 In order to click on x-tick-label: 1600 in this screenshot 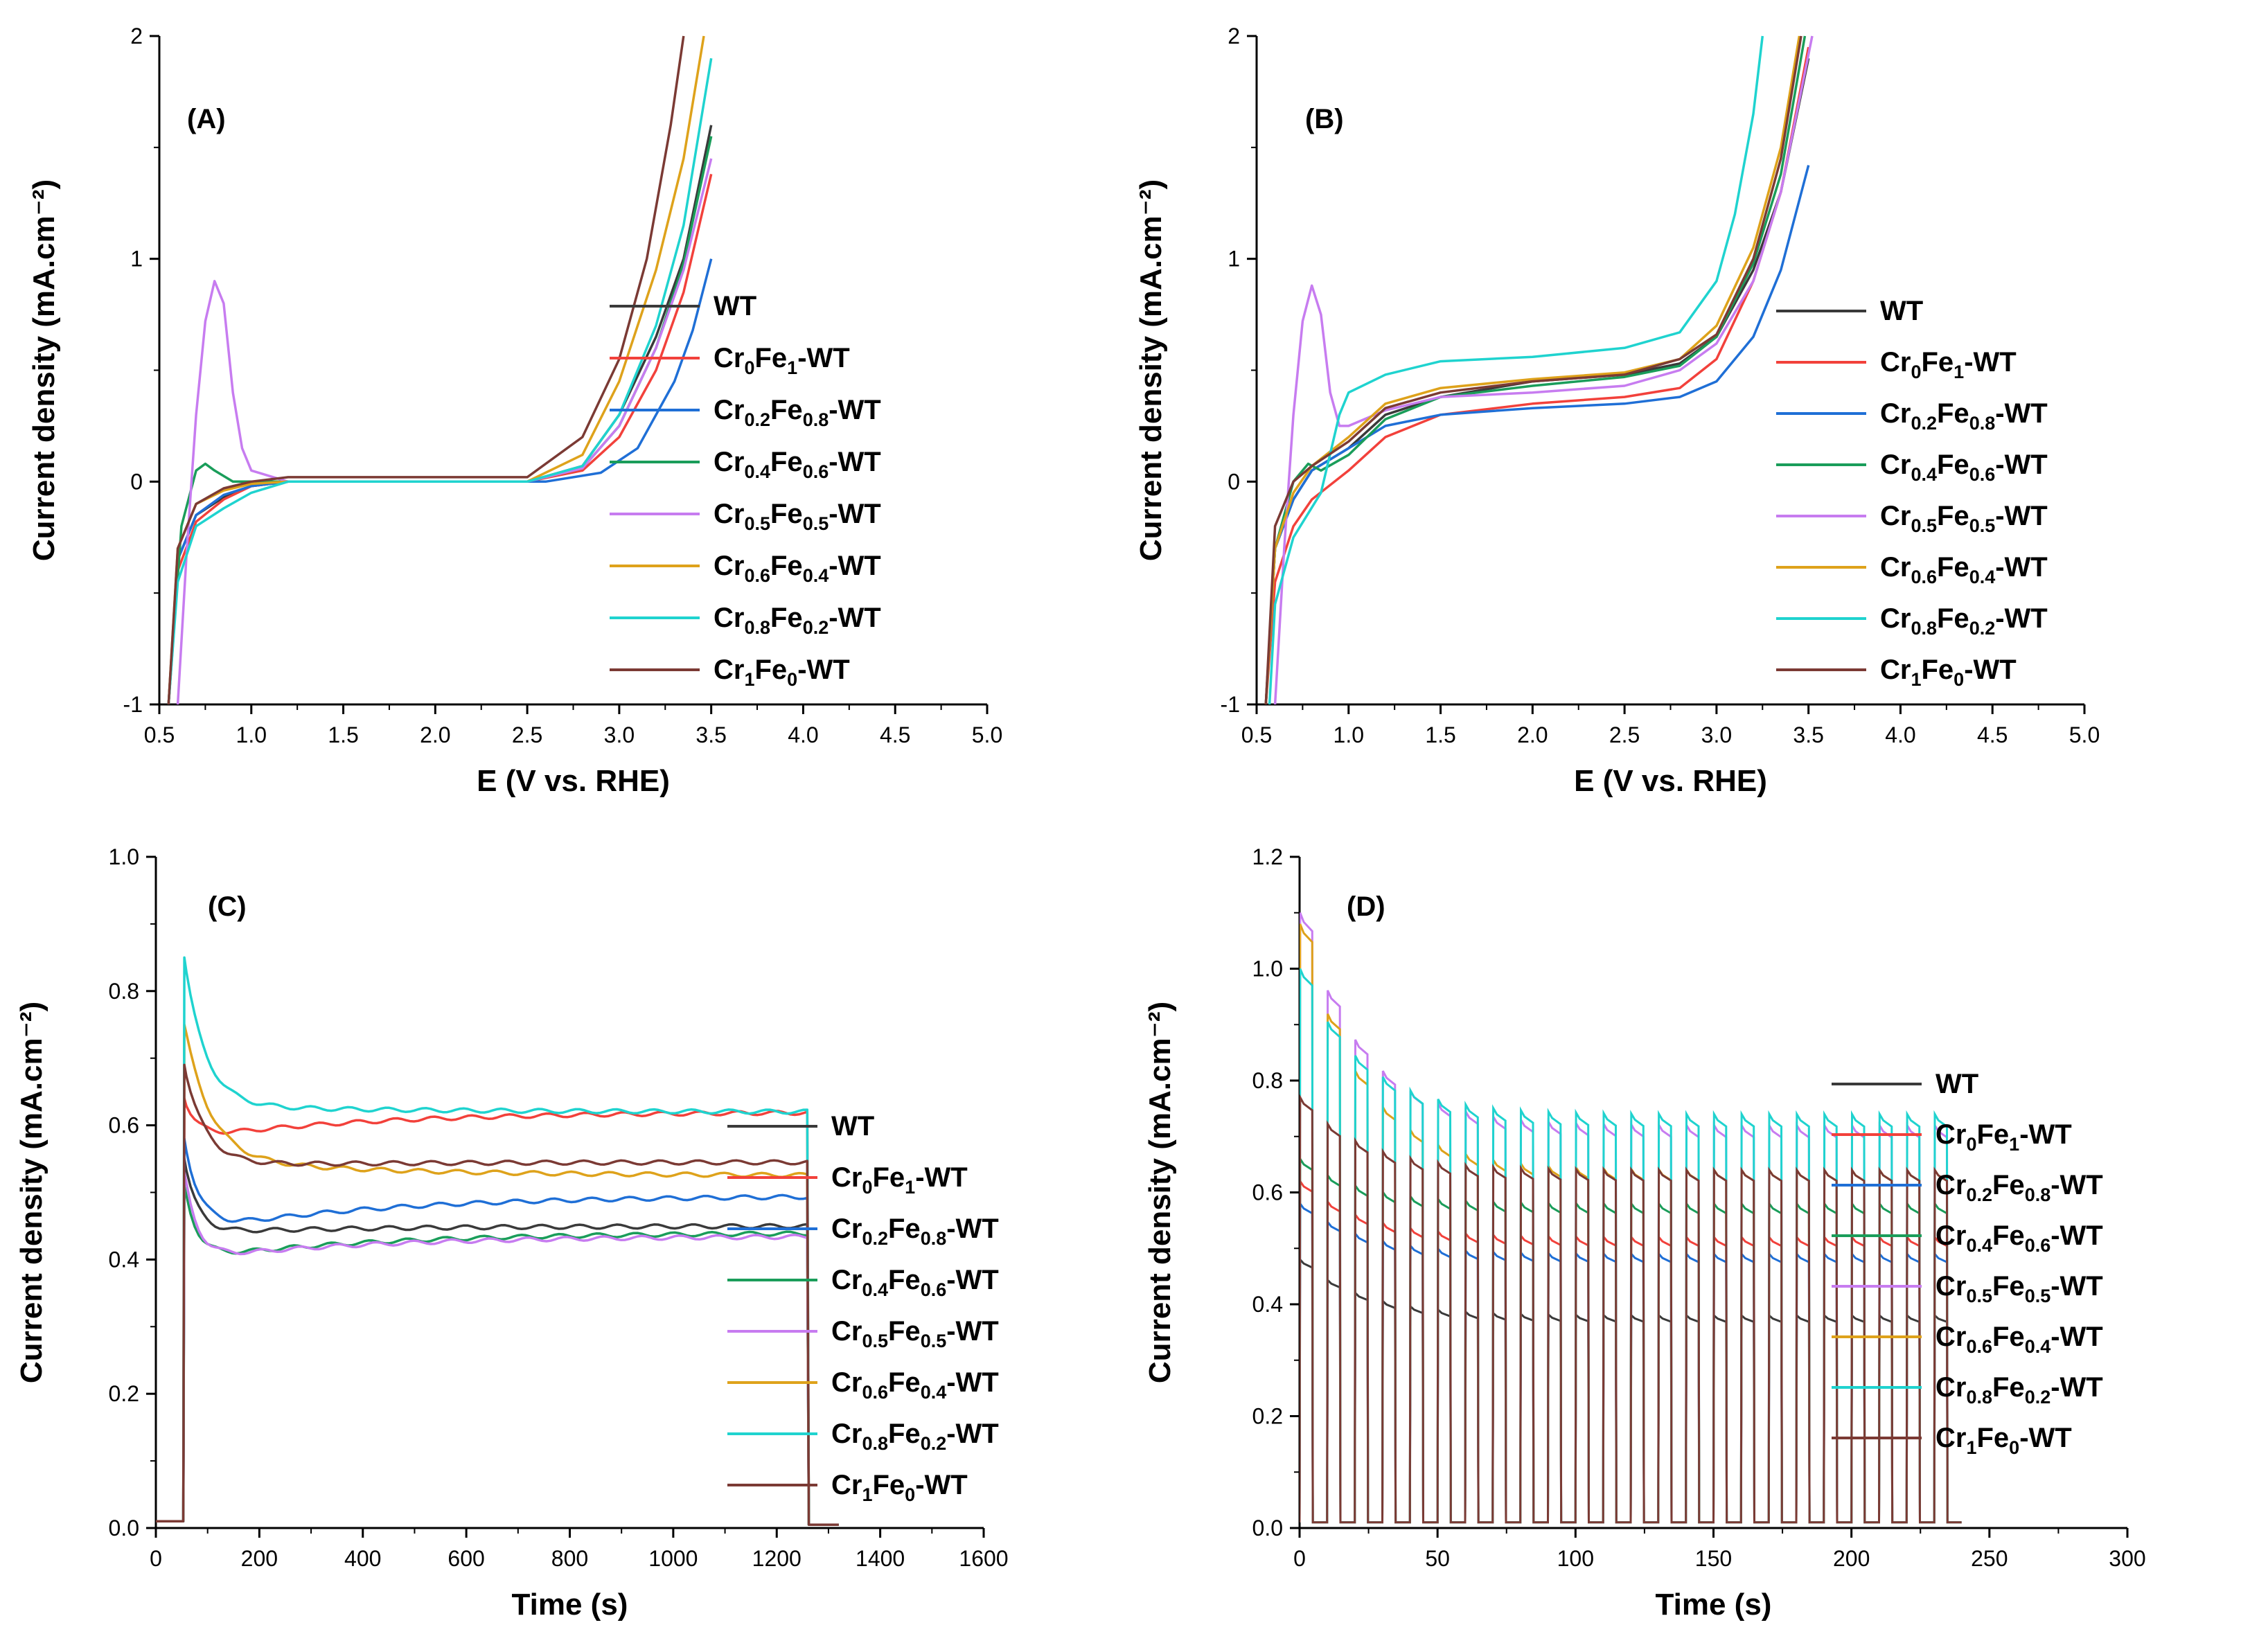, I will do `click(983, 1558)`.